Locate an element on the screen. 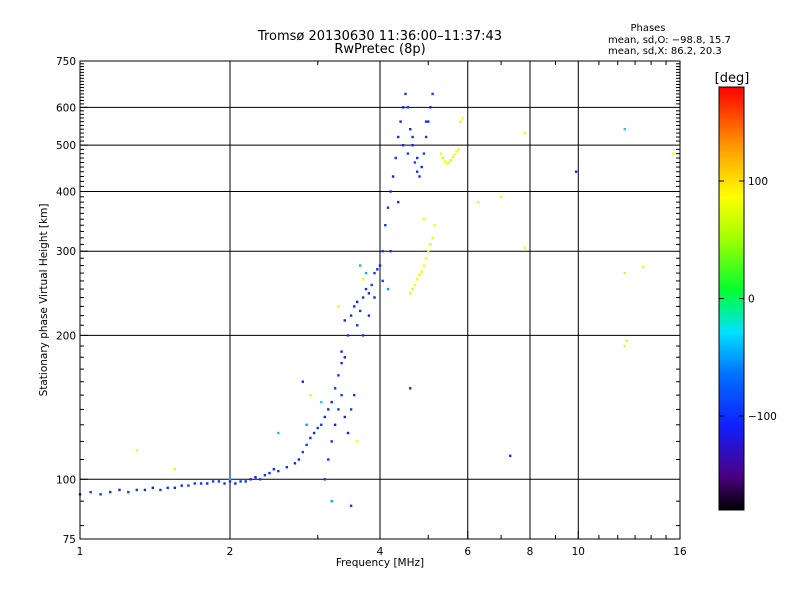 The width and height of the screenshot is (800, 600). x-tick-label: 6 is located at coordinates (467, 552).